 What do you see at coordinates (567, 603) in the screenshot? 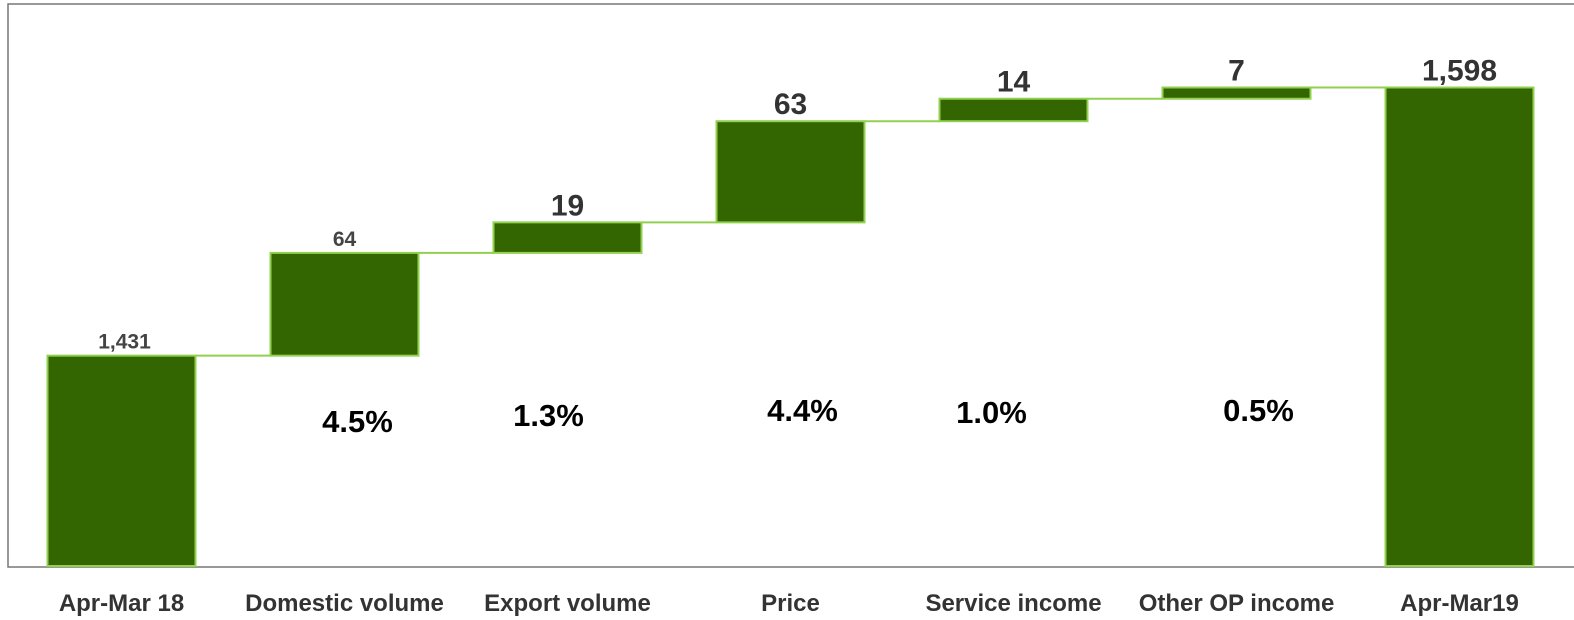
I see `x-tick-label: Export volume` at bounding box center [567, 603].